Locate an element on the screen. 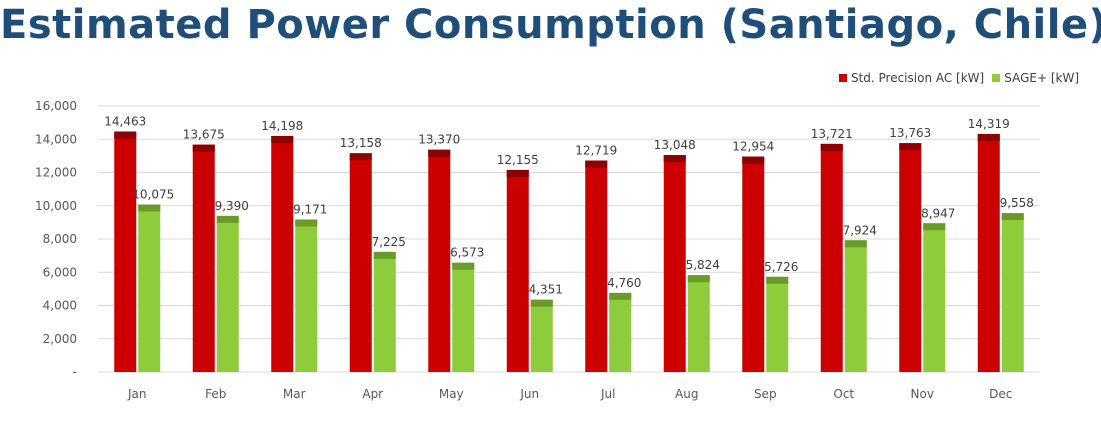 The height and width of the screenshot is (442, 1101). data-label: 14,319 is located at coordinates (989, 124).